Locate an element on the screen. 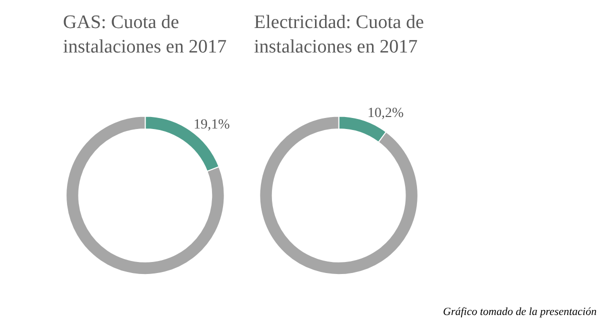  chart-title: Electricidad: Cuota de instalaciones en 2017 is located at coordinates (339, 35).